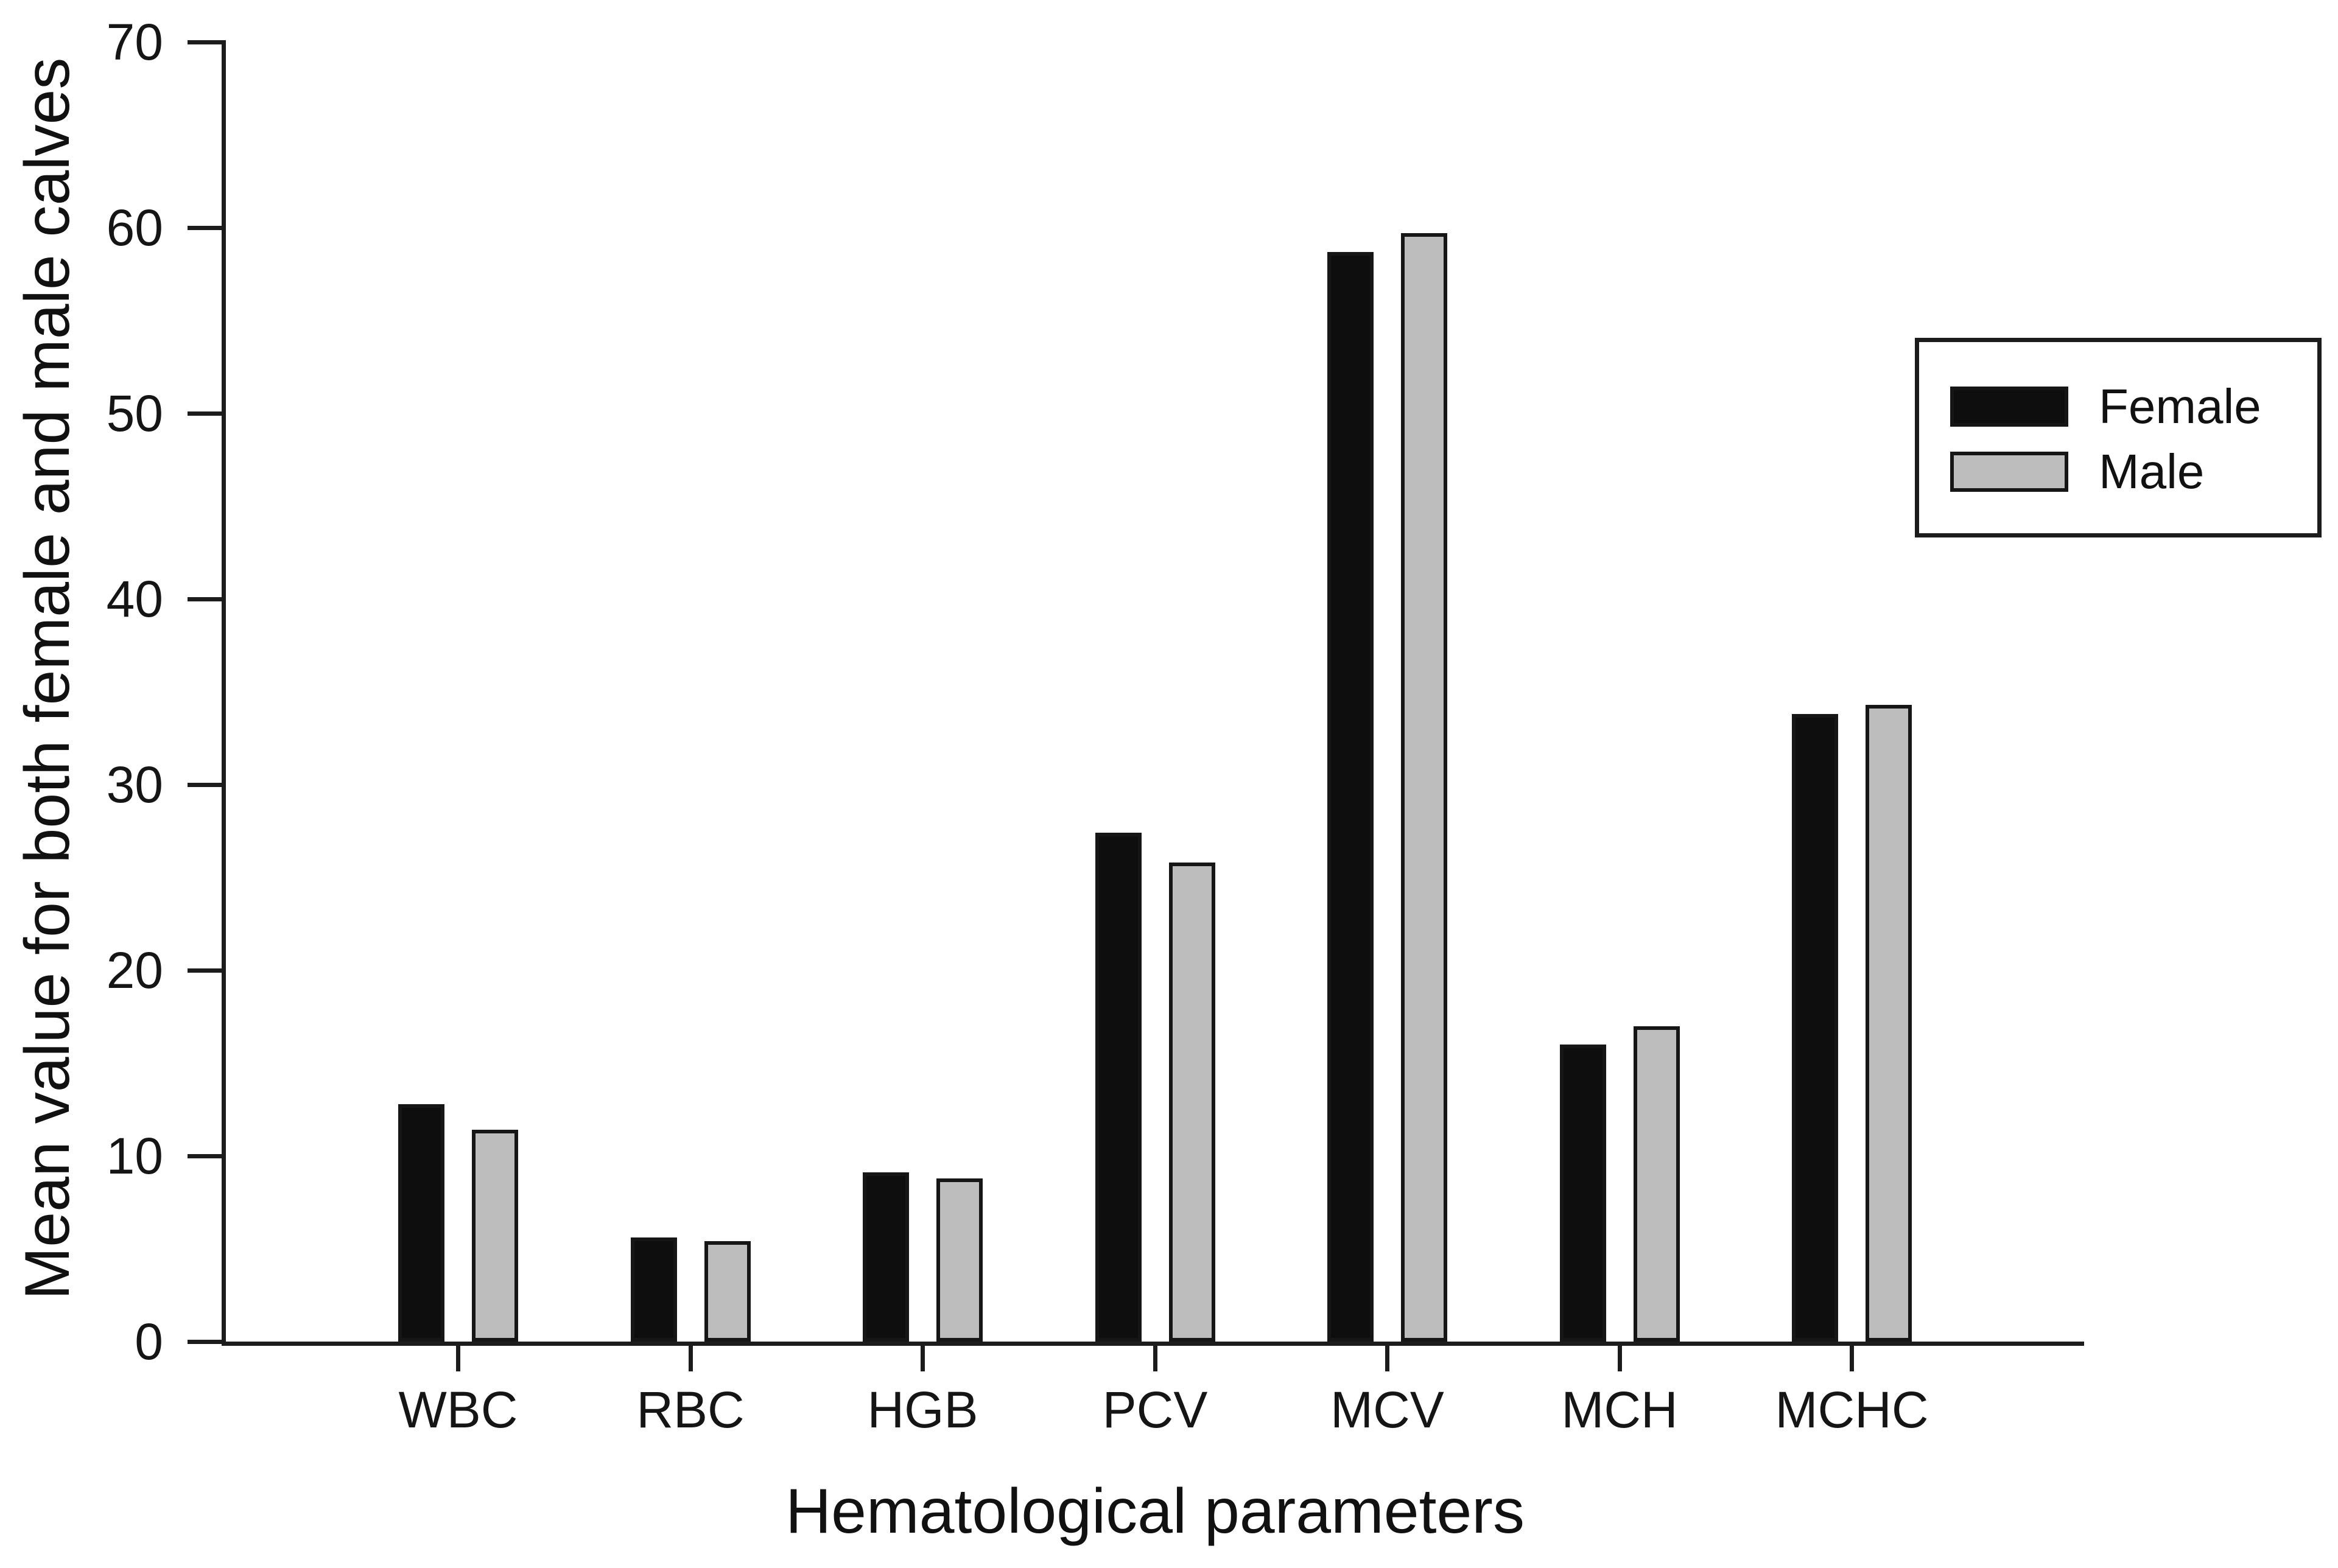  Describe the element at coordinates (1350, 796) in the screenshot. I see `bar-female-mcv` at that location.